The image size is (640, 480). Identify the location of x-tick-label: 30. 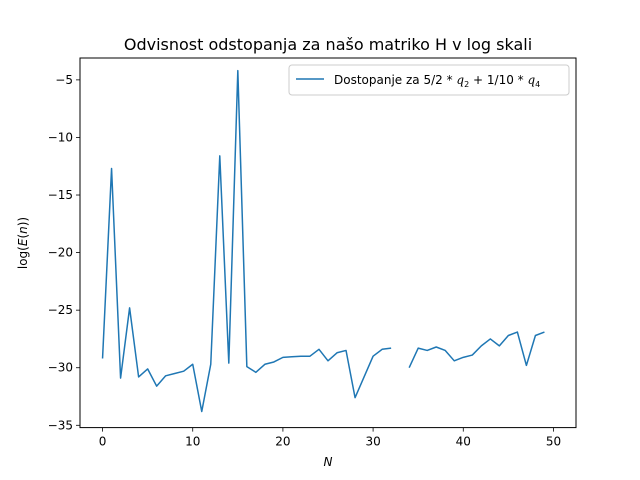
(372, 442).